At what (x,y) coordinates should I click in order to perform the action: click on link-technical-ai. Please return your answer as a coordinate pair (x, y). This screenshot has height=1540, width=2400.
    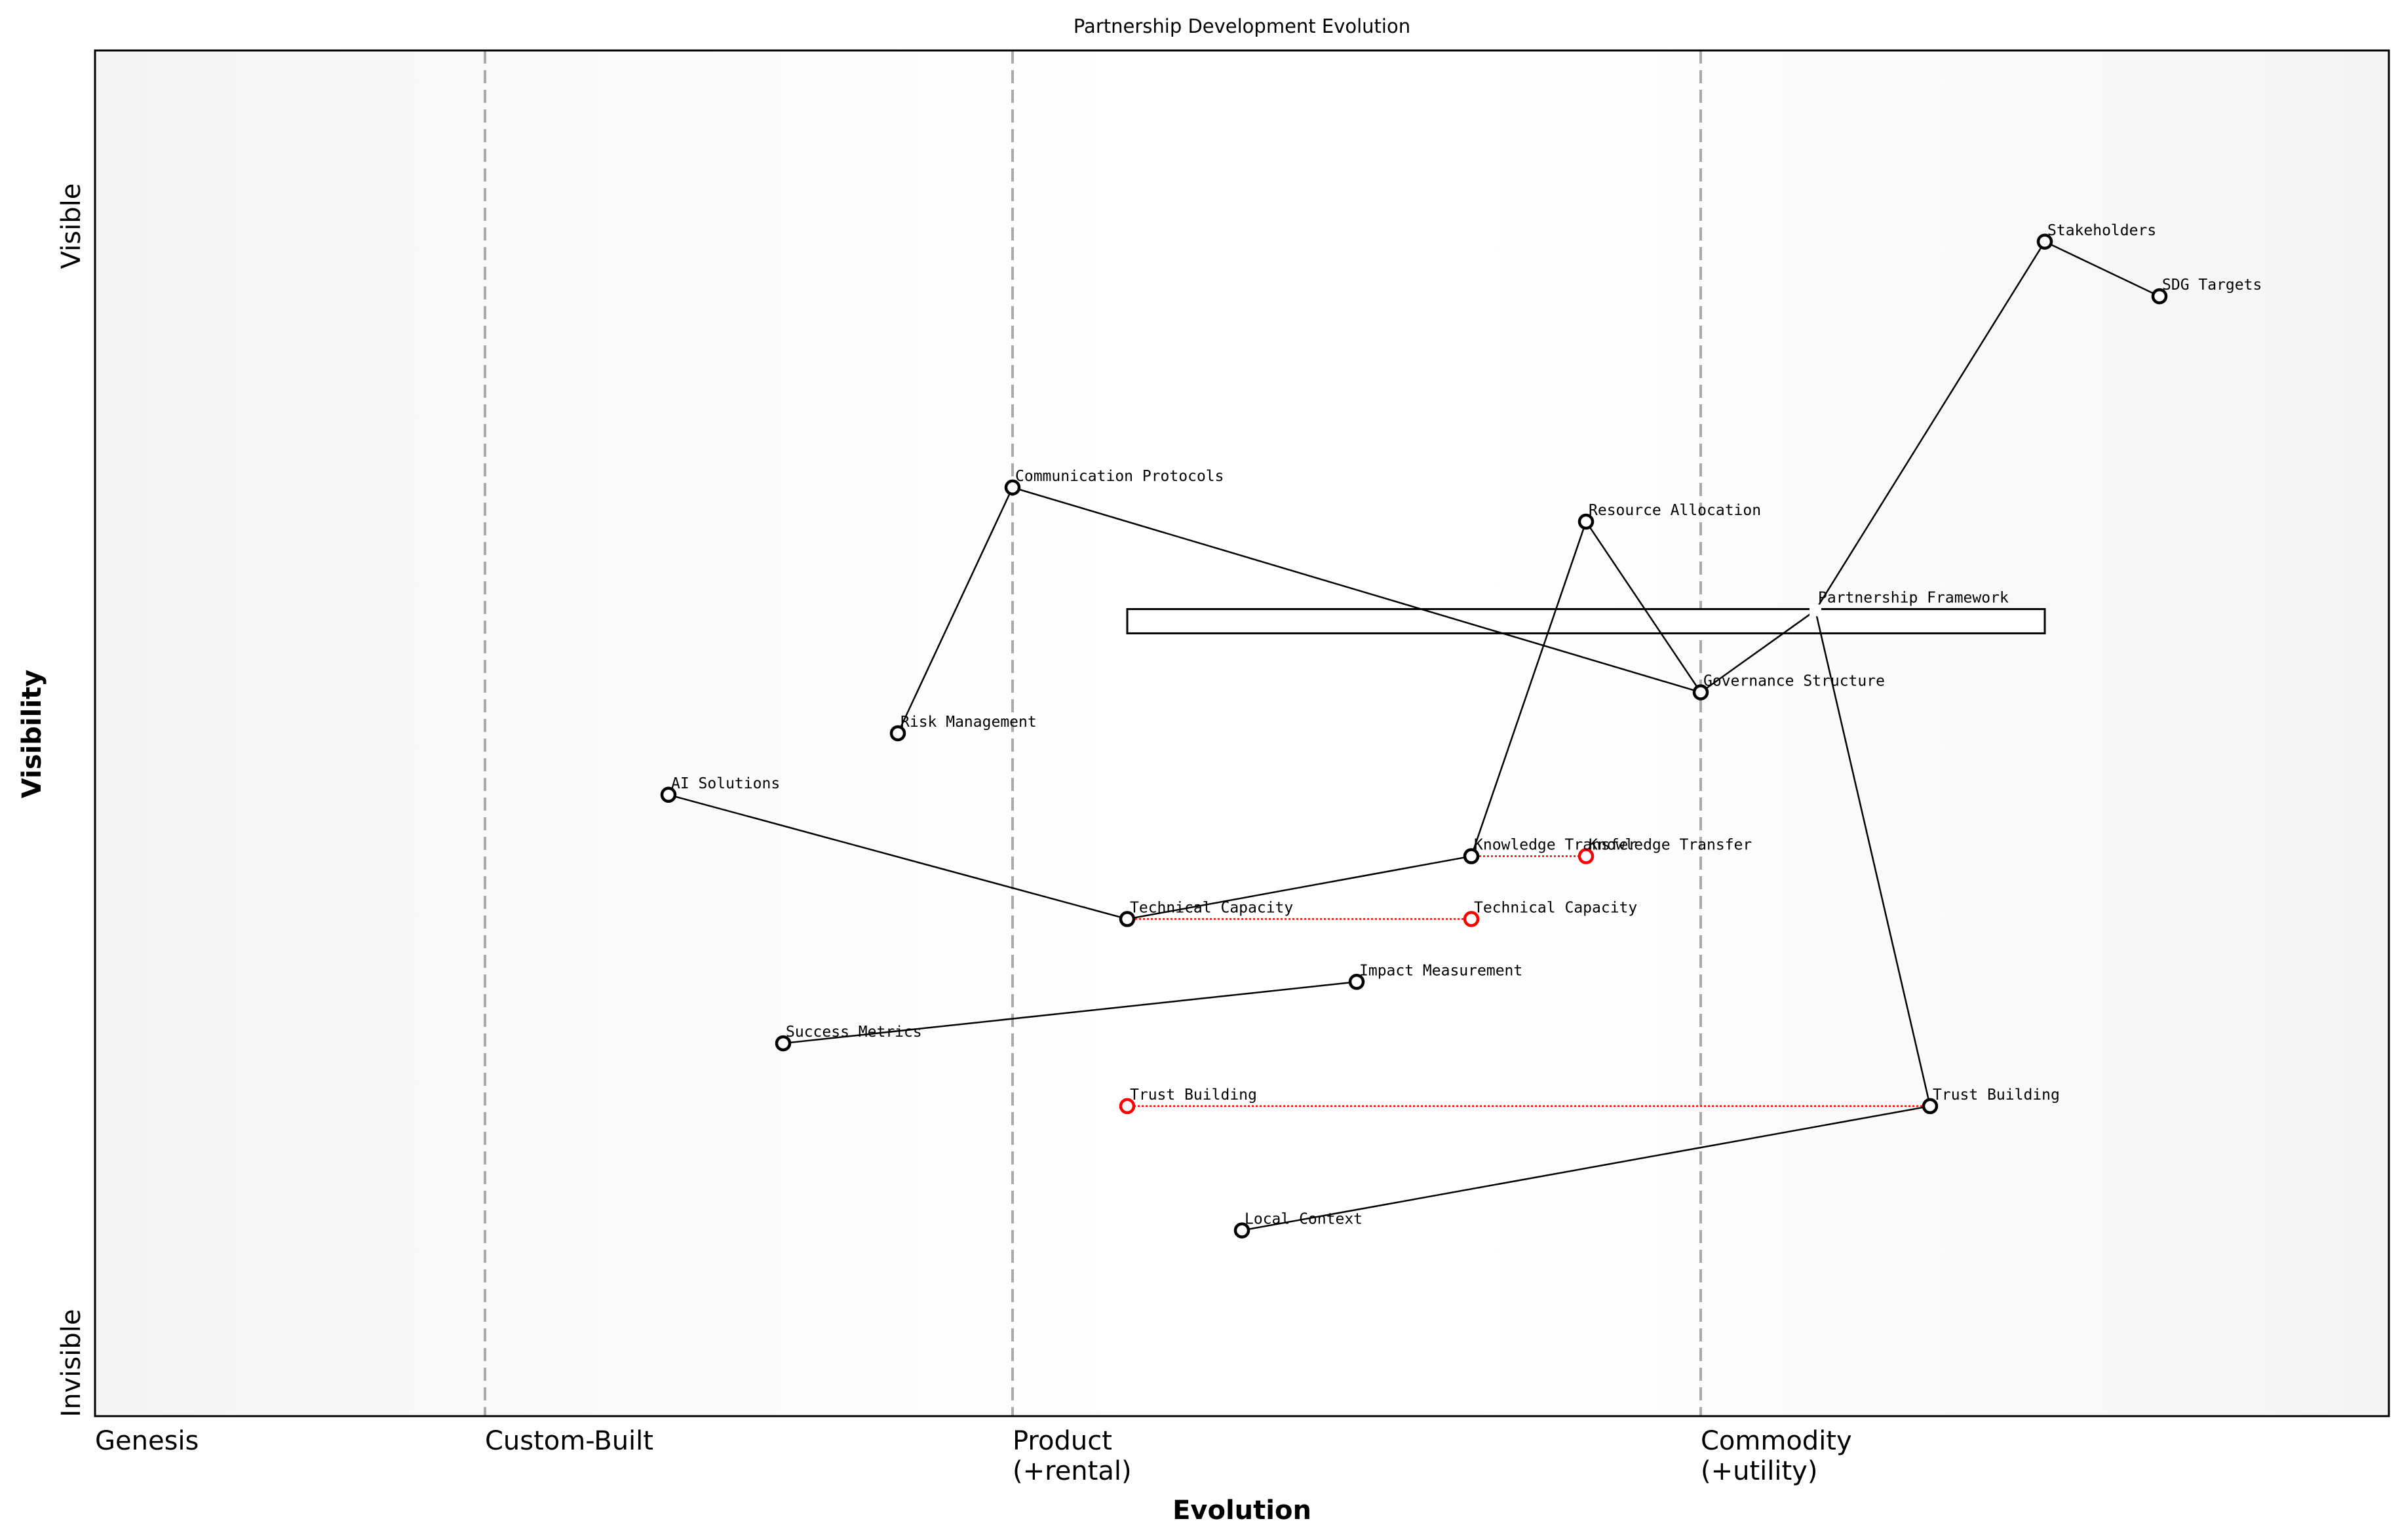
    Looking at the image, I should click on (898, 857).